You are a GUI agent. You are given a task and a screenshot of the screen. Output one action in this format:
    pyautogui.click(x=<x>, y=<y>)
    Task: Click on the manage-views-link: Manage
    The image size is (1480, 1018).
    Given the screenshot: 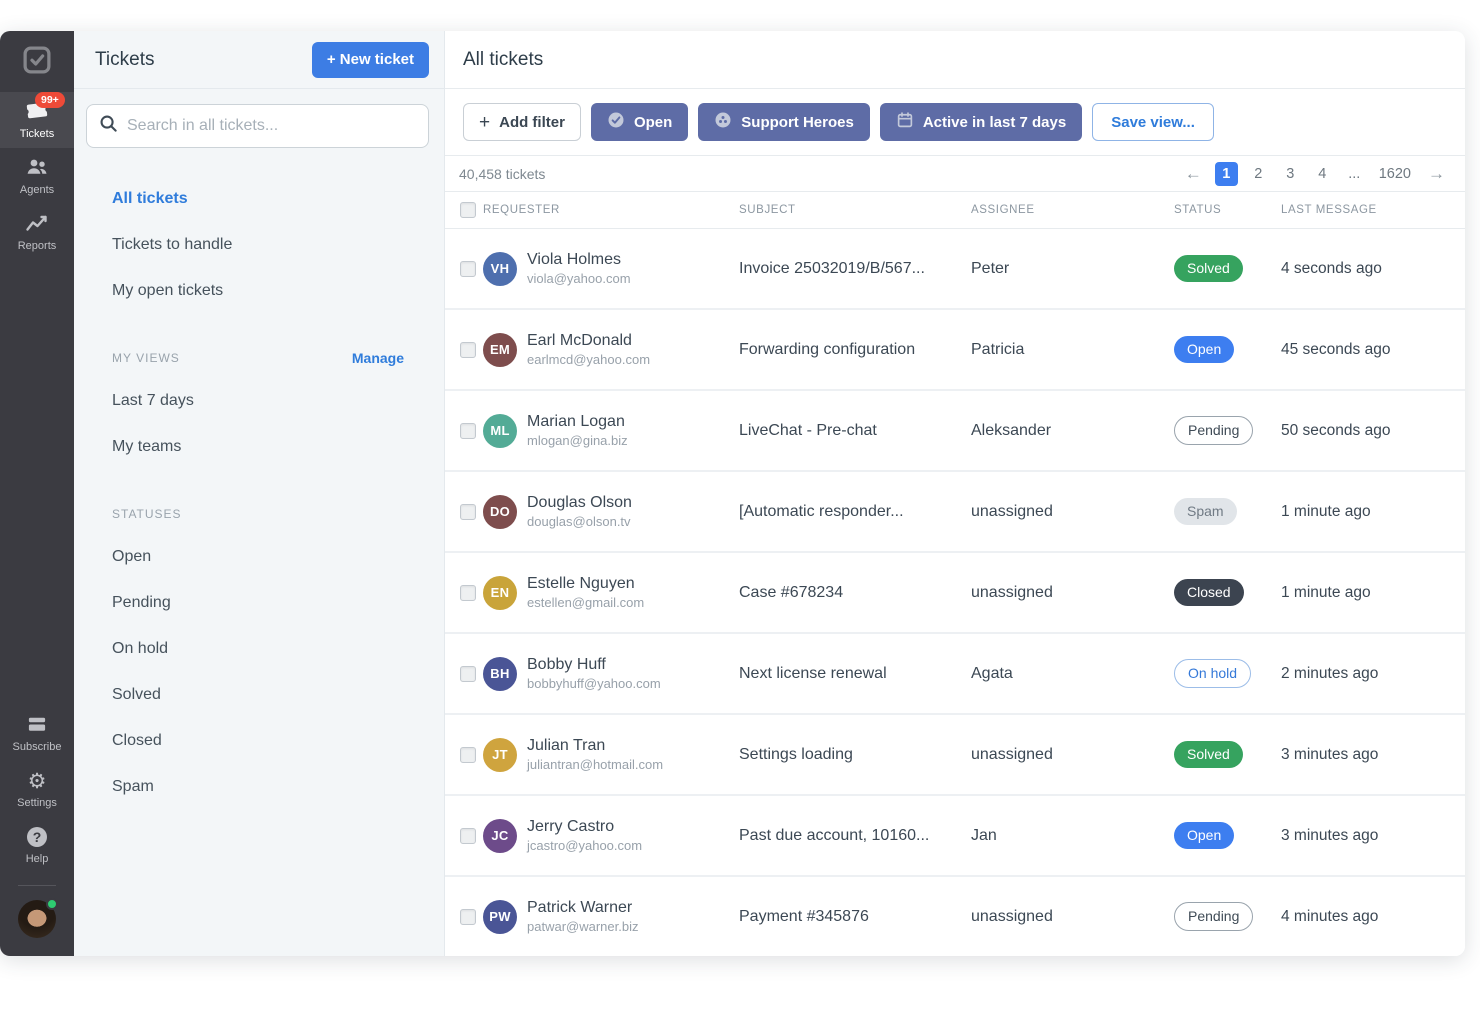 What is the action you would take?
    pyautogui.click(x=377, y=358)
    